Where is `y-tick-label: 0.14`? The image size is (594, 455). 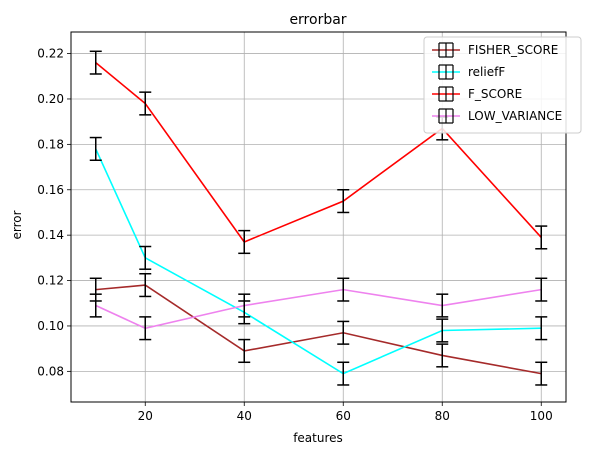
y-tick-label: 0.14 is located at coordinates (50, 235).